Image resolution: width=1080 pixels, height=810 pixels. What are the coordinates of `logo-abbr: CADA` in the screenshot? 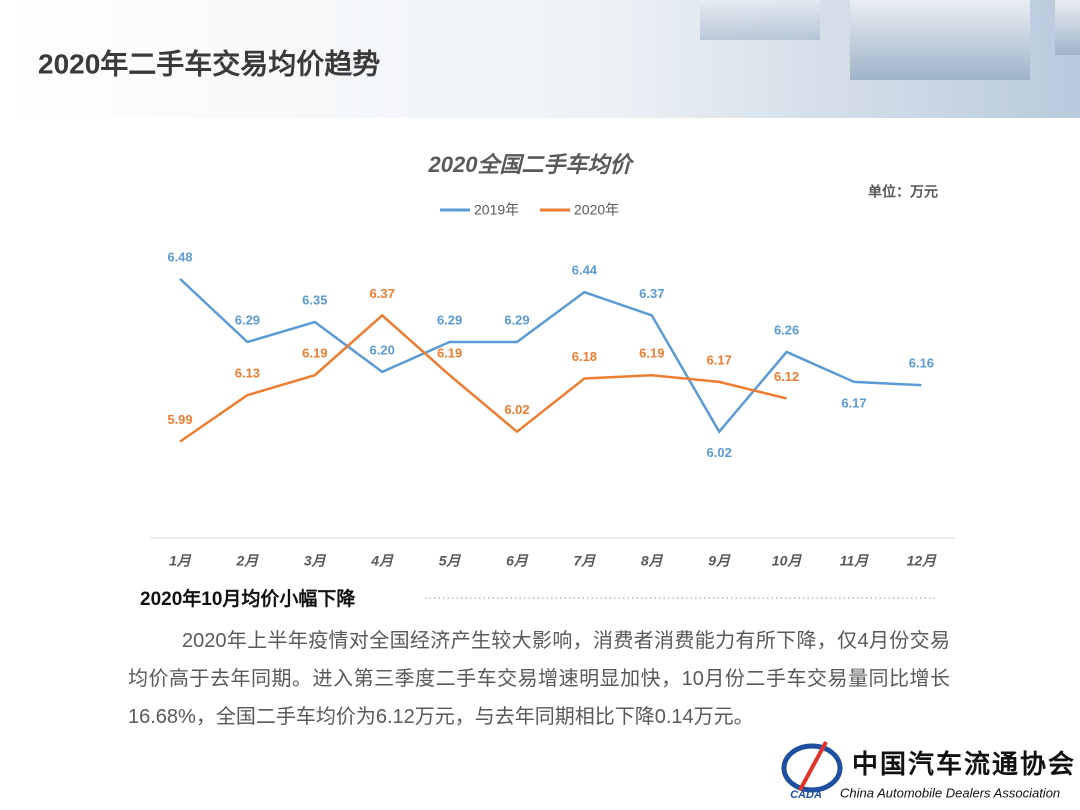 It's located at (806, 795).